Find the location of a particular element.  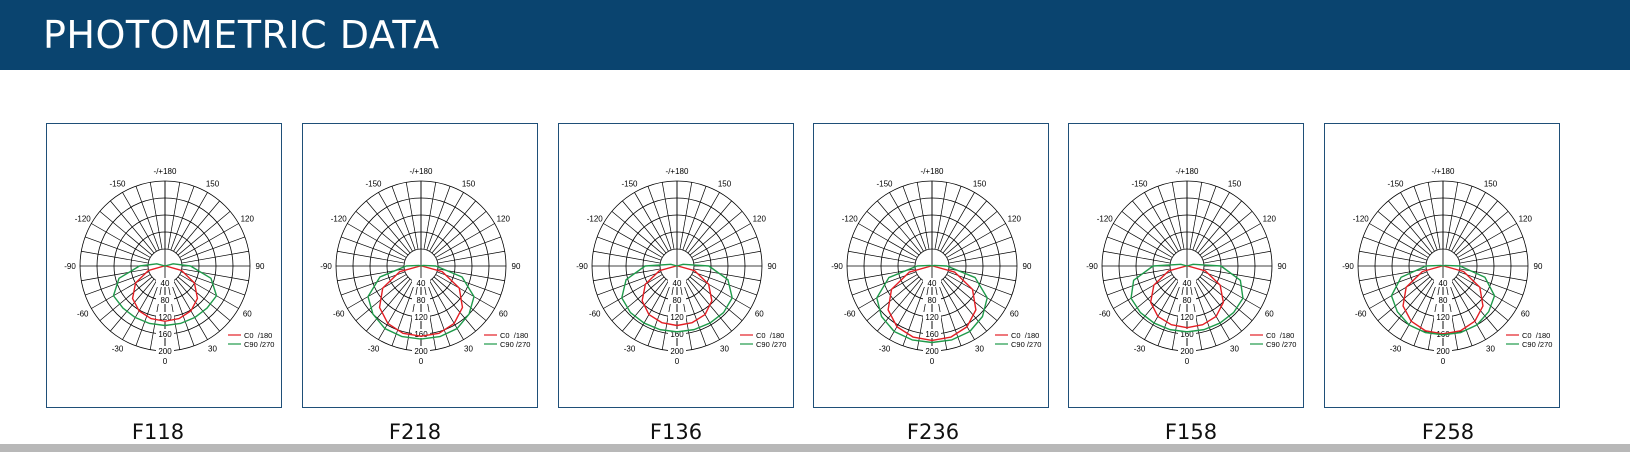

radial-tick-label: 160 is located at coordinates (932, 334).